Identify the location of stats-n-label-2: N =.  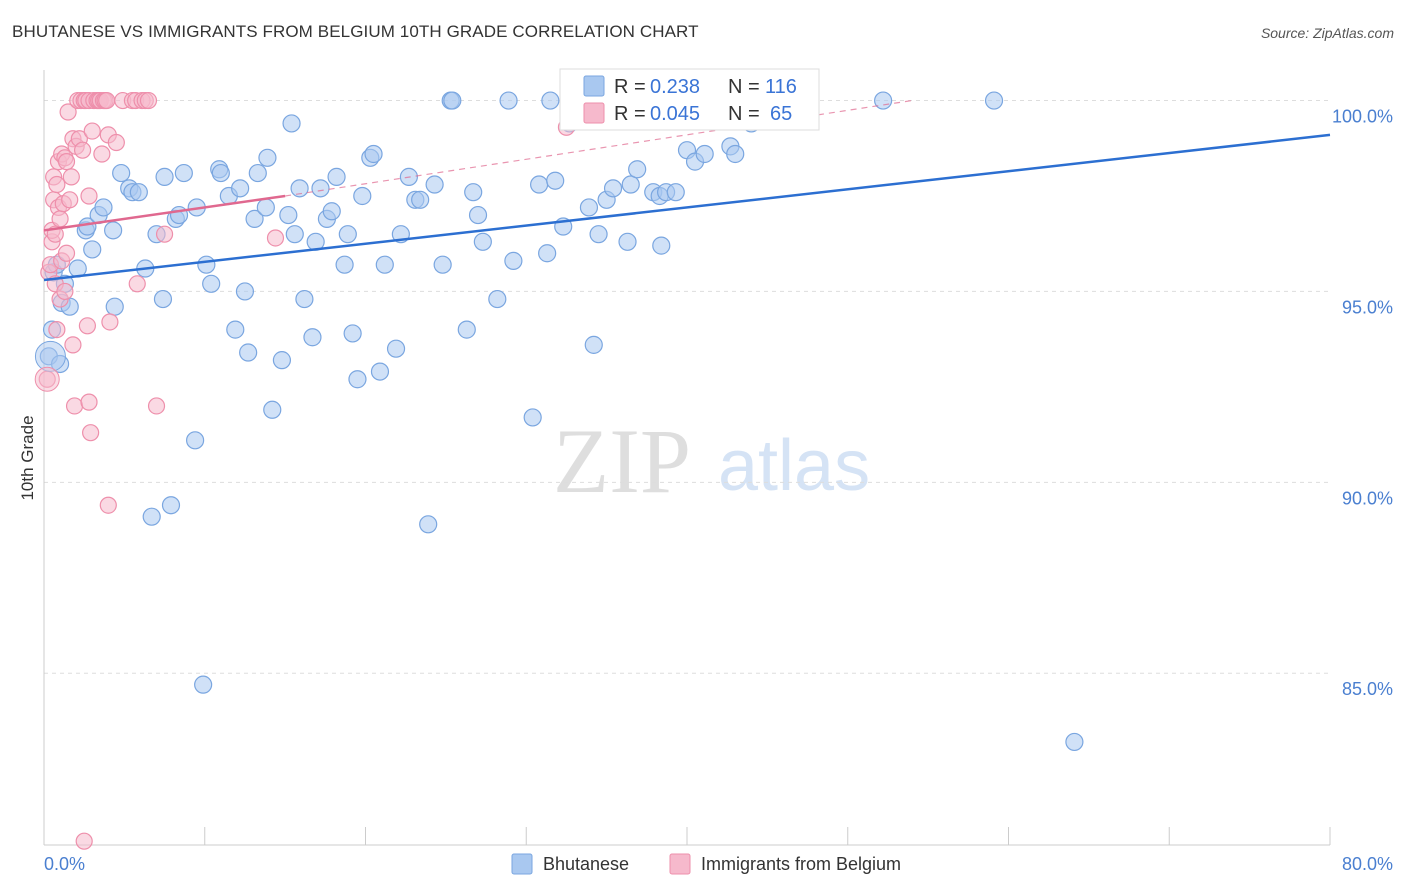
(744, 114).